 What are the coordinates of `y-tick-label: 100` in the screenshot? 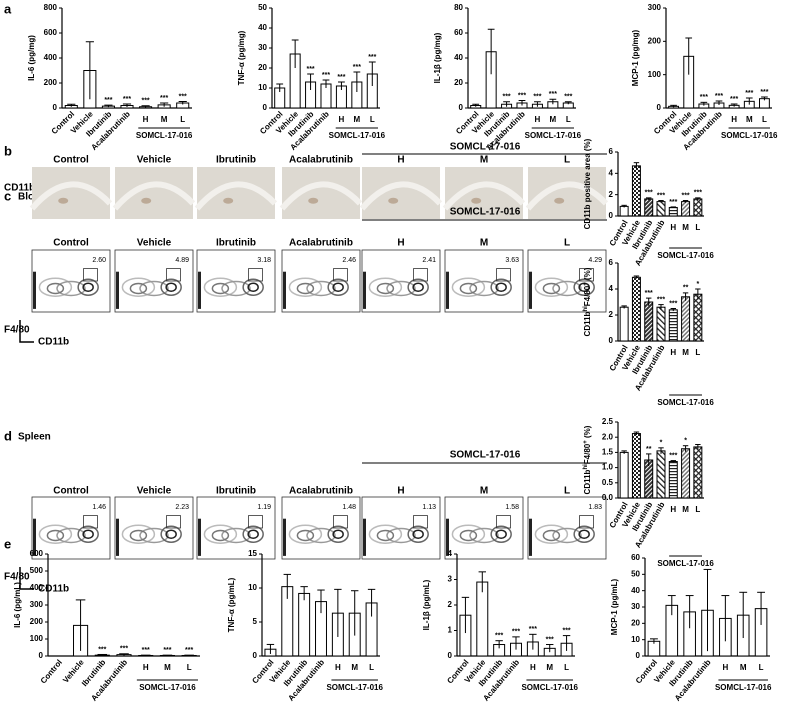 It's located at (655, 74).